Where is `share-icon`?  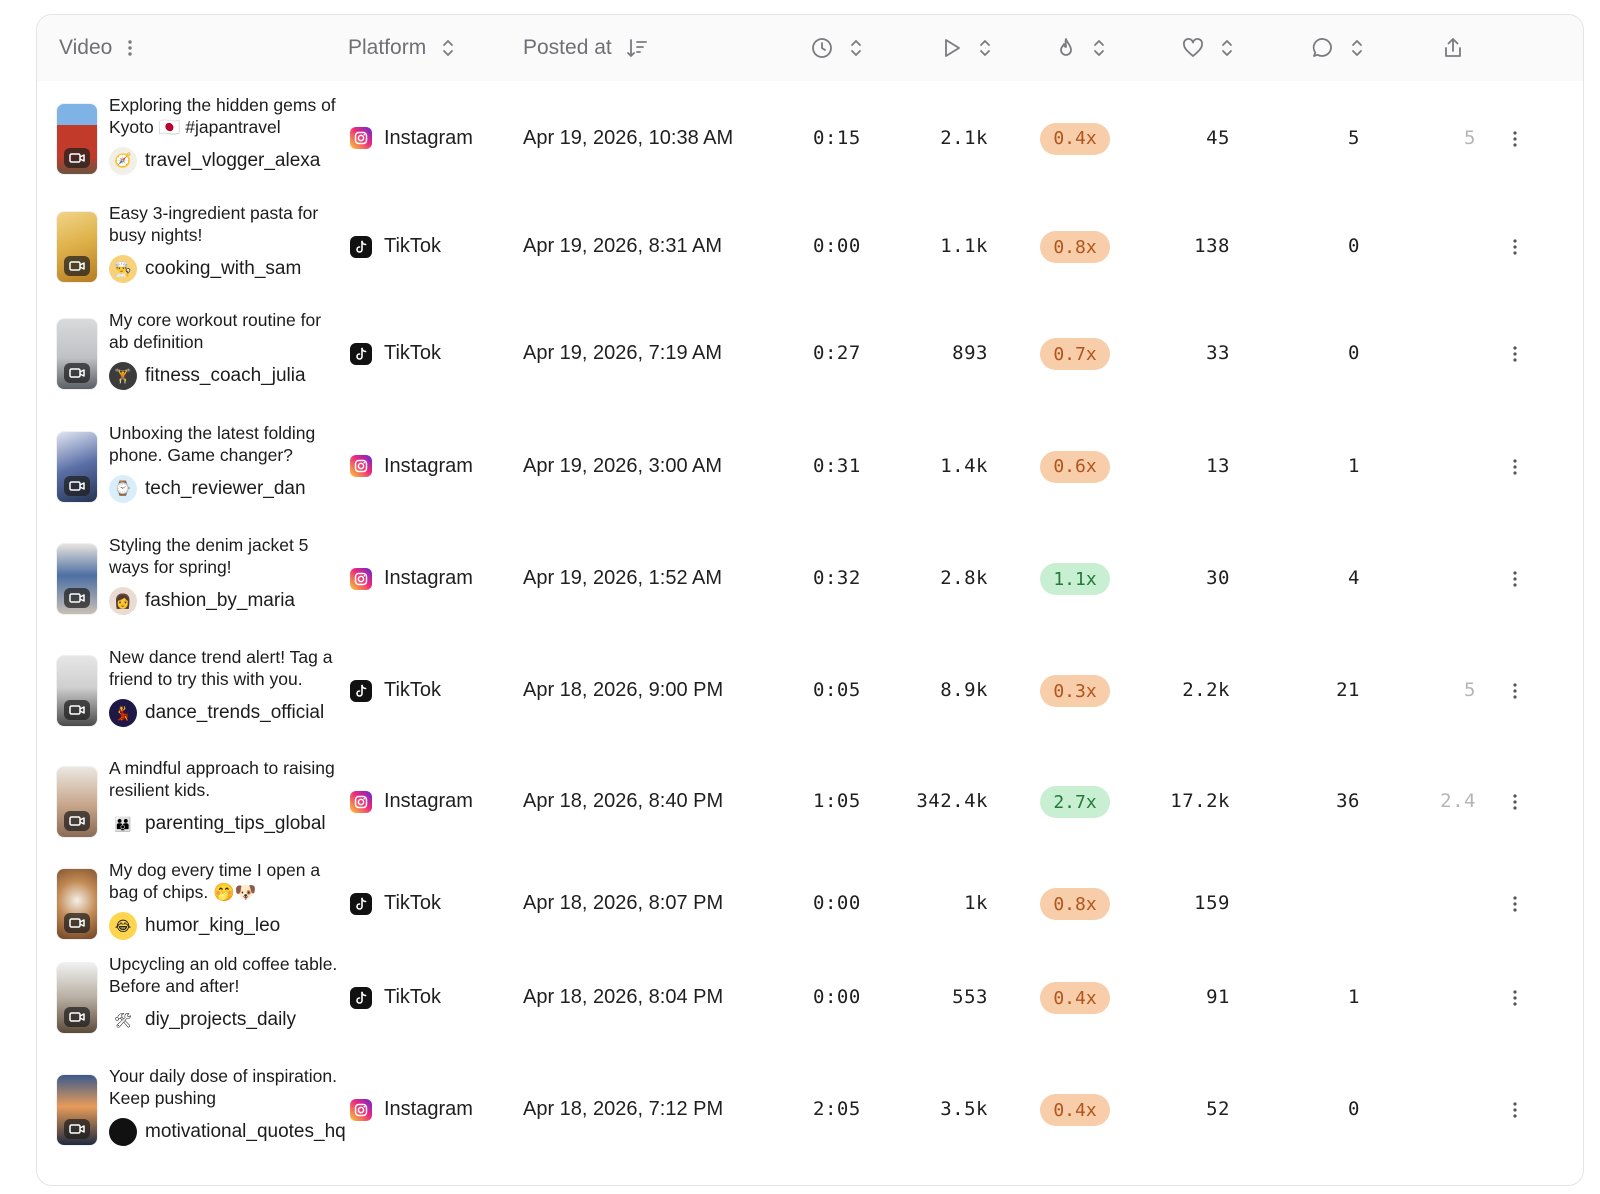
share-icon is located at coordinates (1453, 48).